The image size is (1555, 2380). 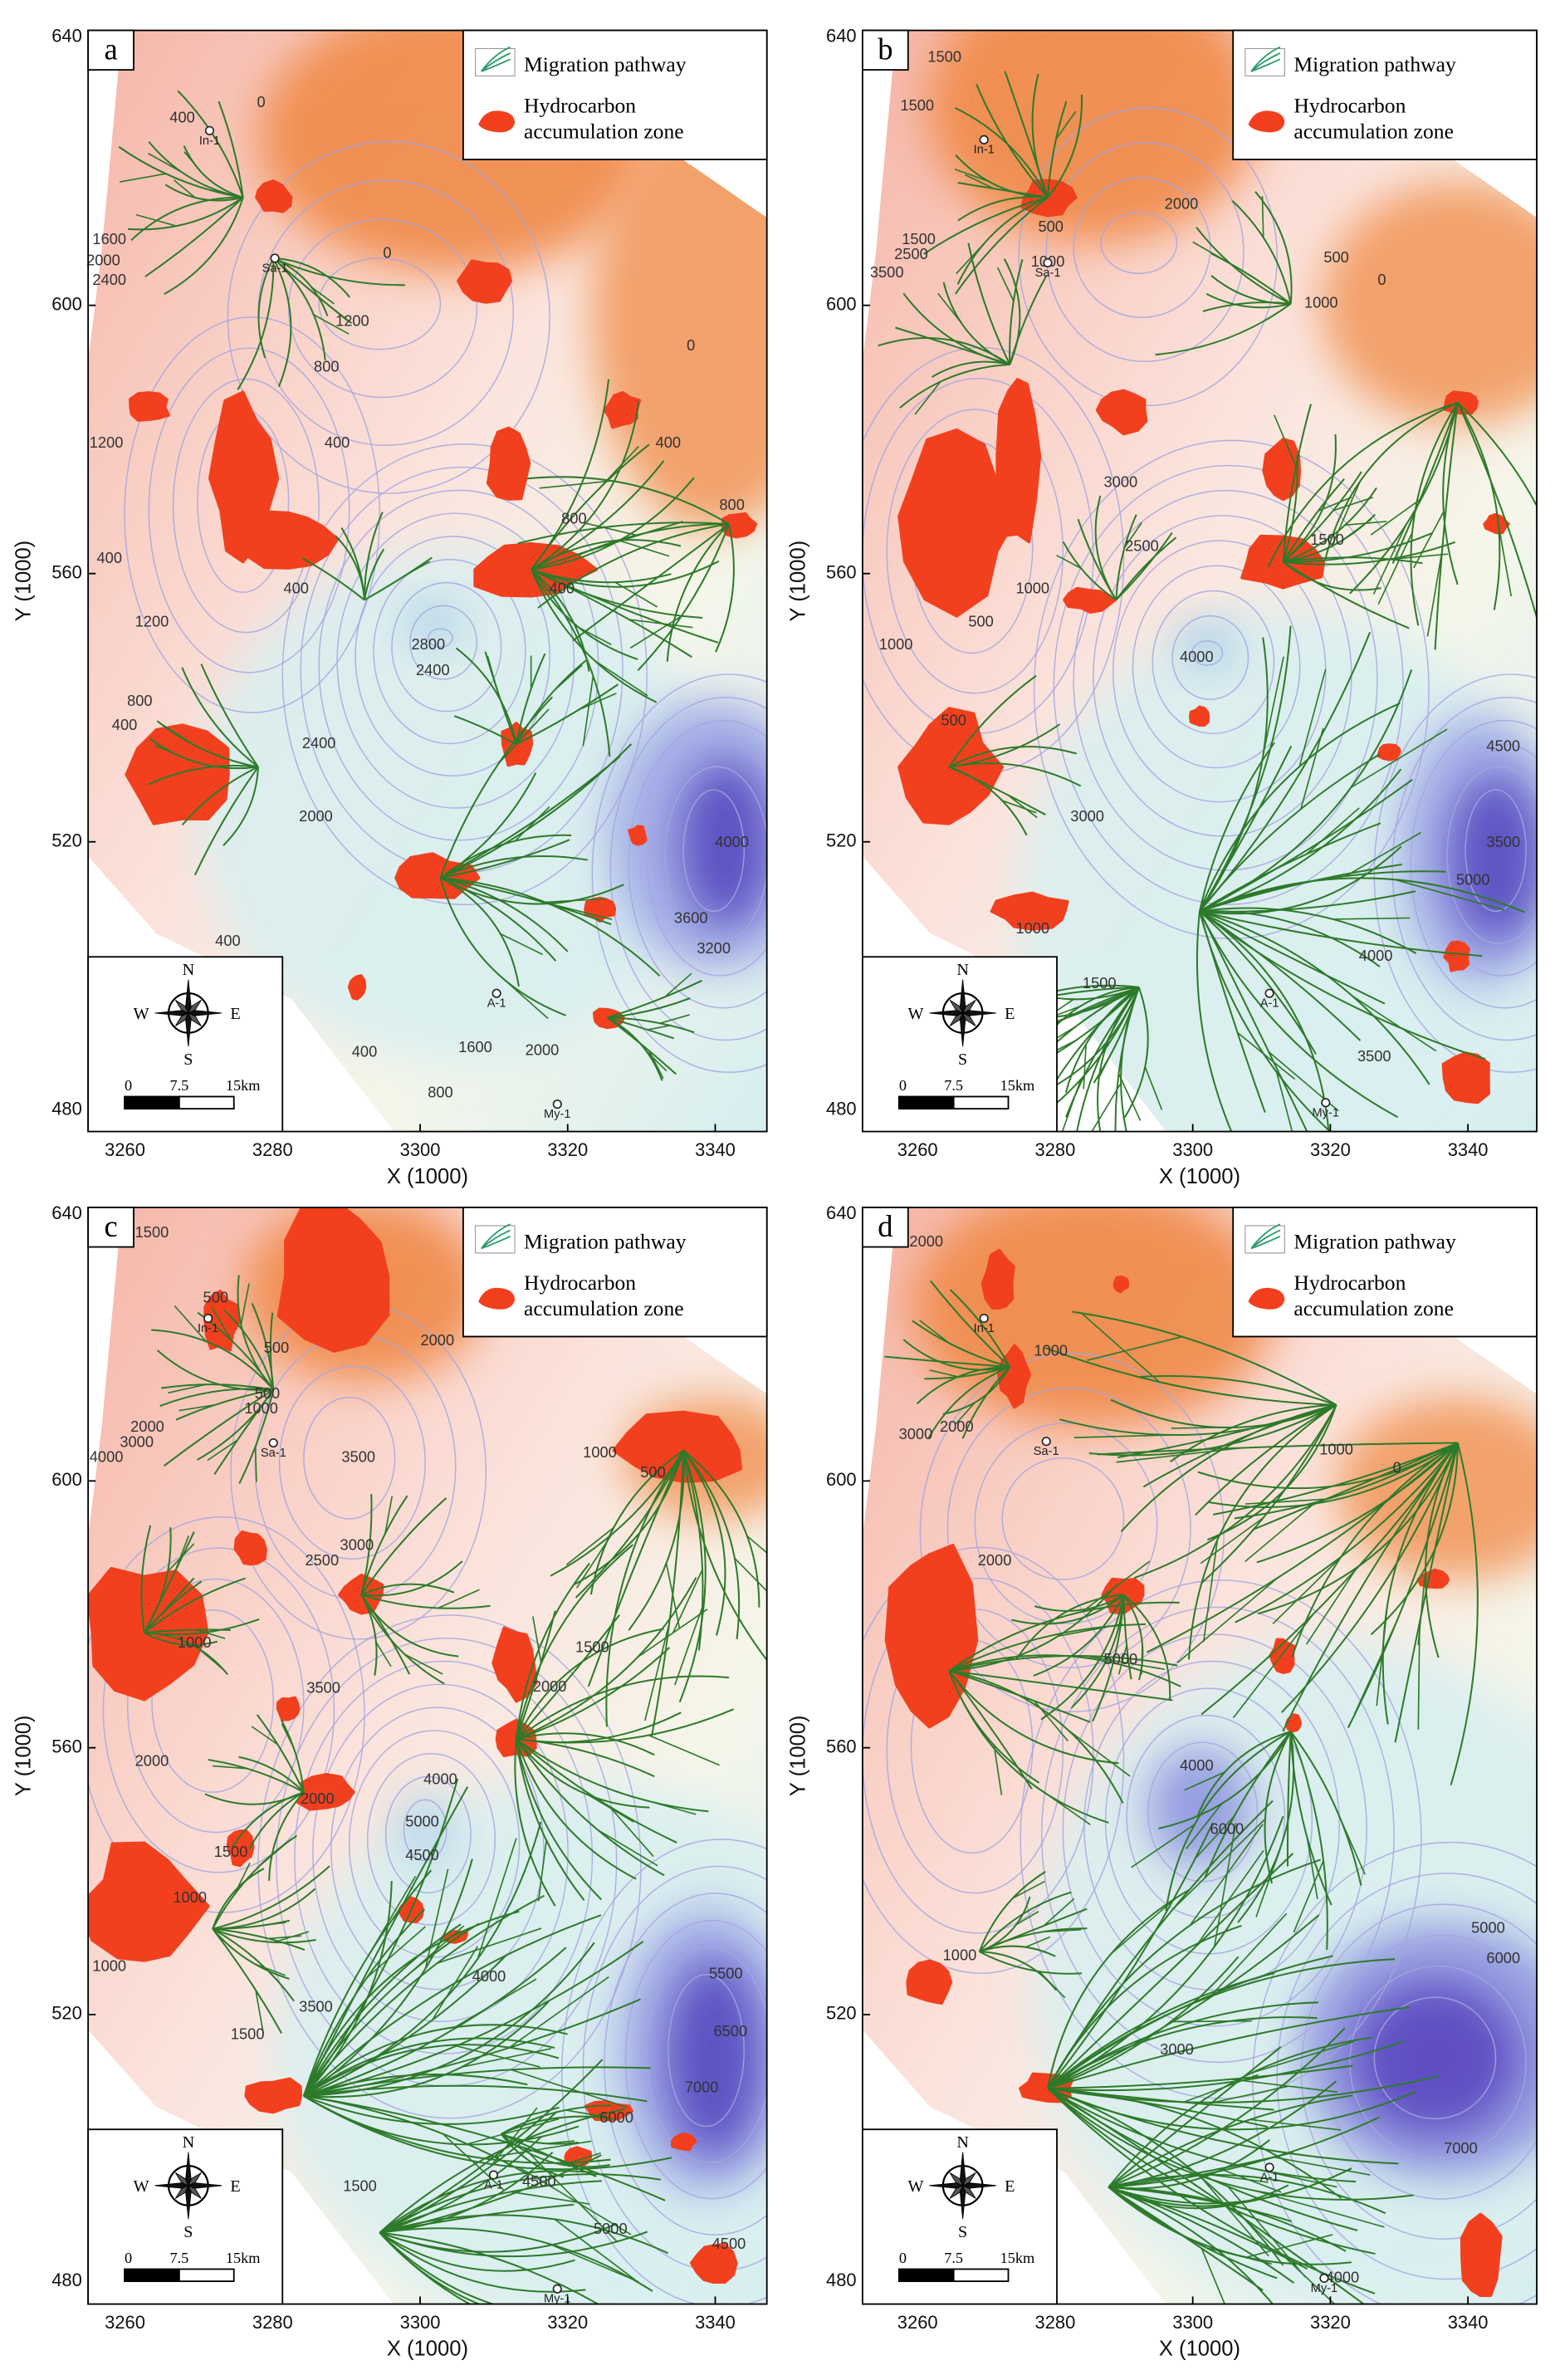 I want to click on contour-label: 0, so click(x=1381, y=279).